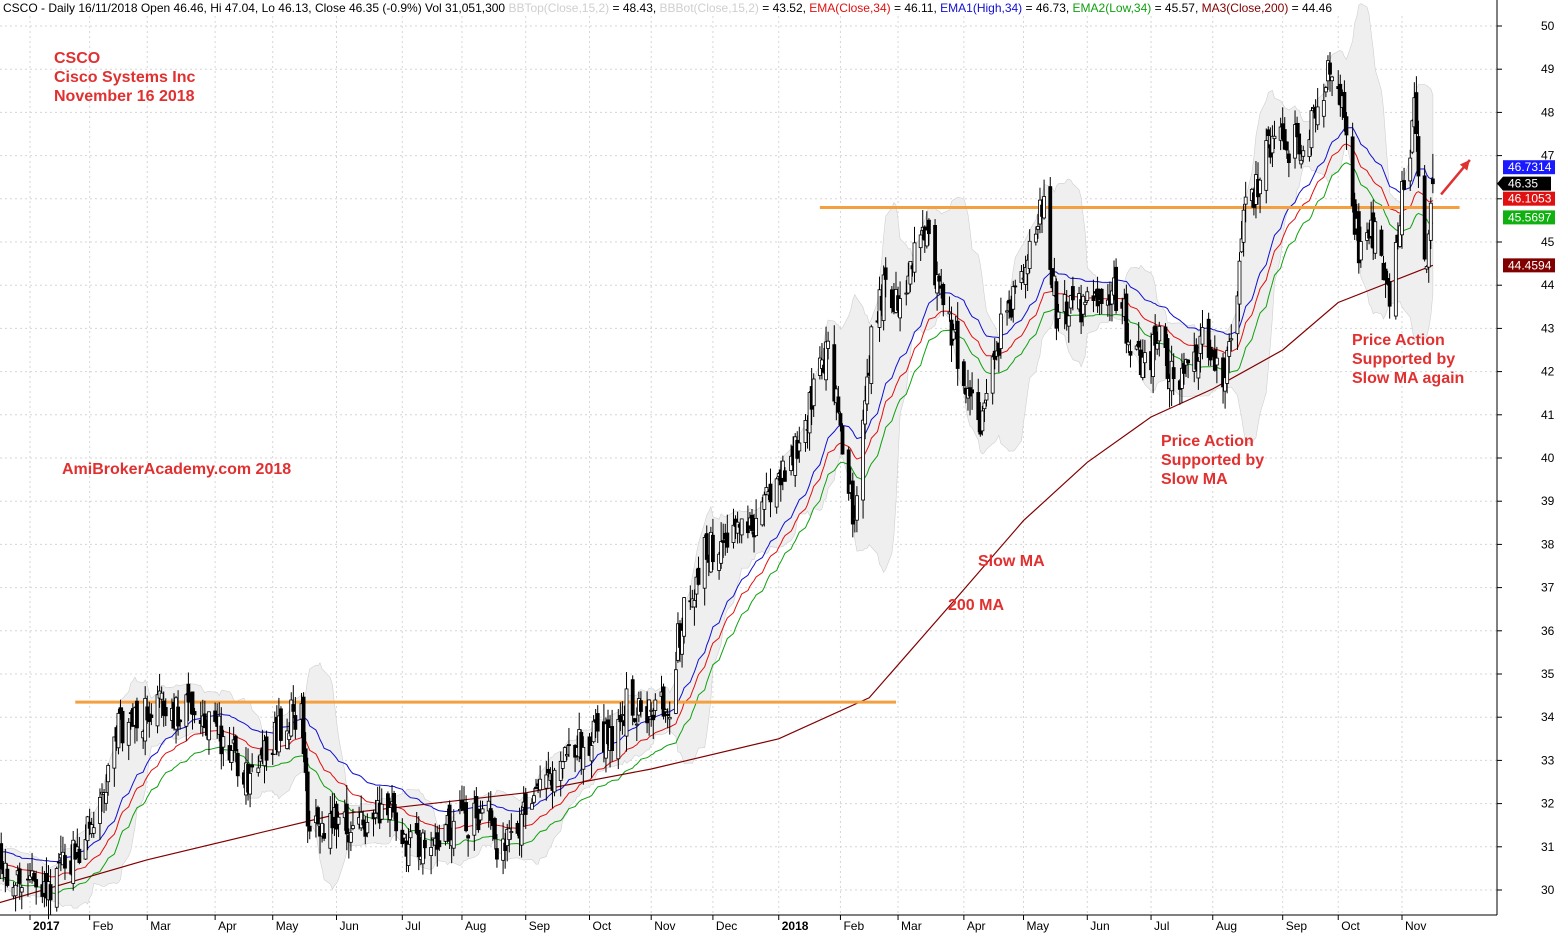  I want to click on price-label-text: 44.4594, so click(1530, 265).